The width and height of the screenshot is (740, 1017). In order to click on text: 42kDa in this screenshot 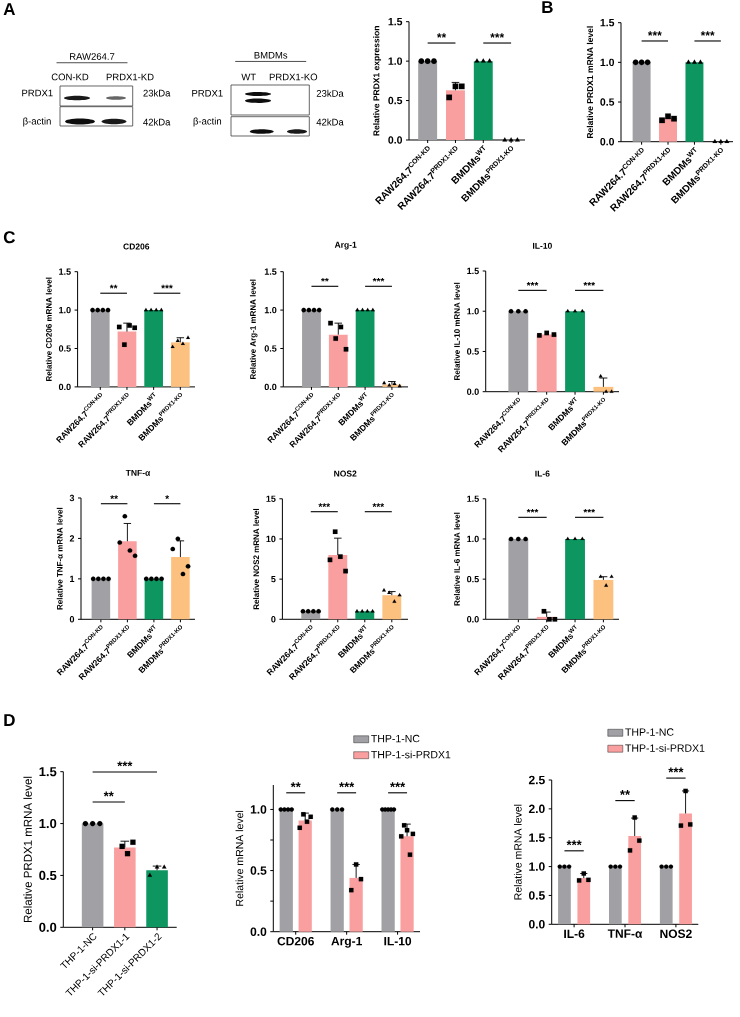, I will do `click(157, 122)`.